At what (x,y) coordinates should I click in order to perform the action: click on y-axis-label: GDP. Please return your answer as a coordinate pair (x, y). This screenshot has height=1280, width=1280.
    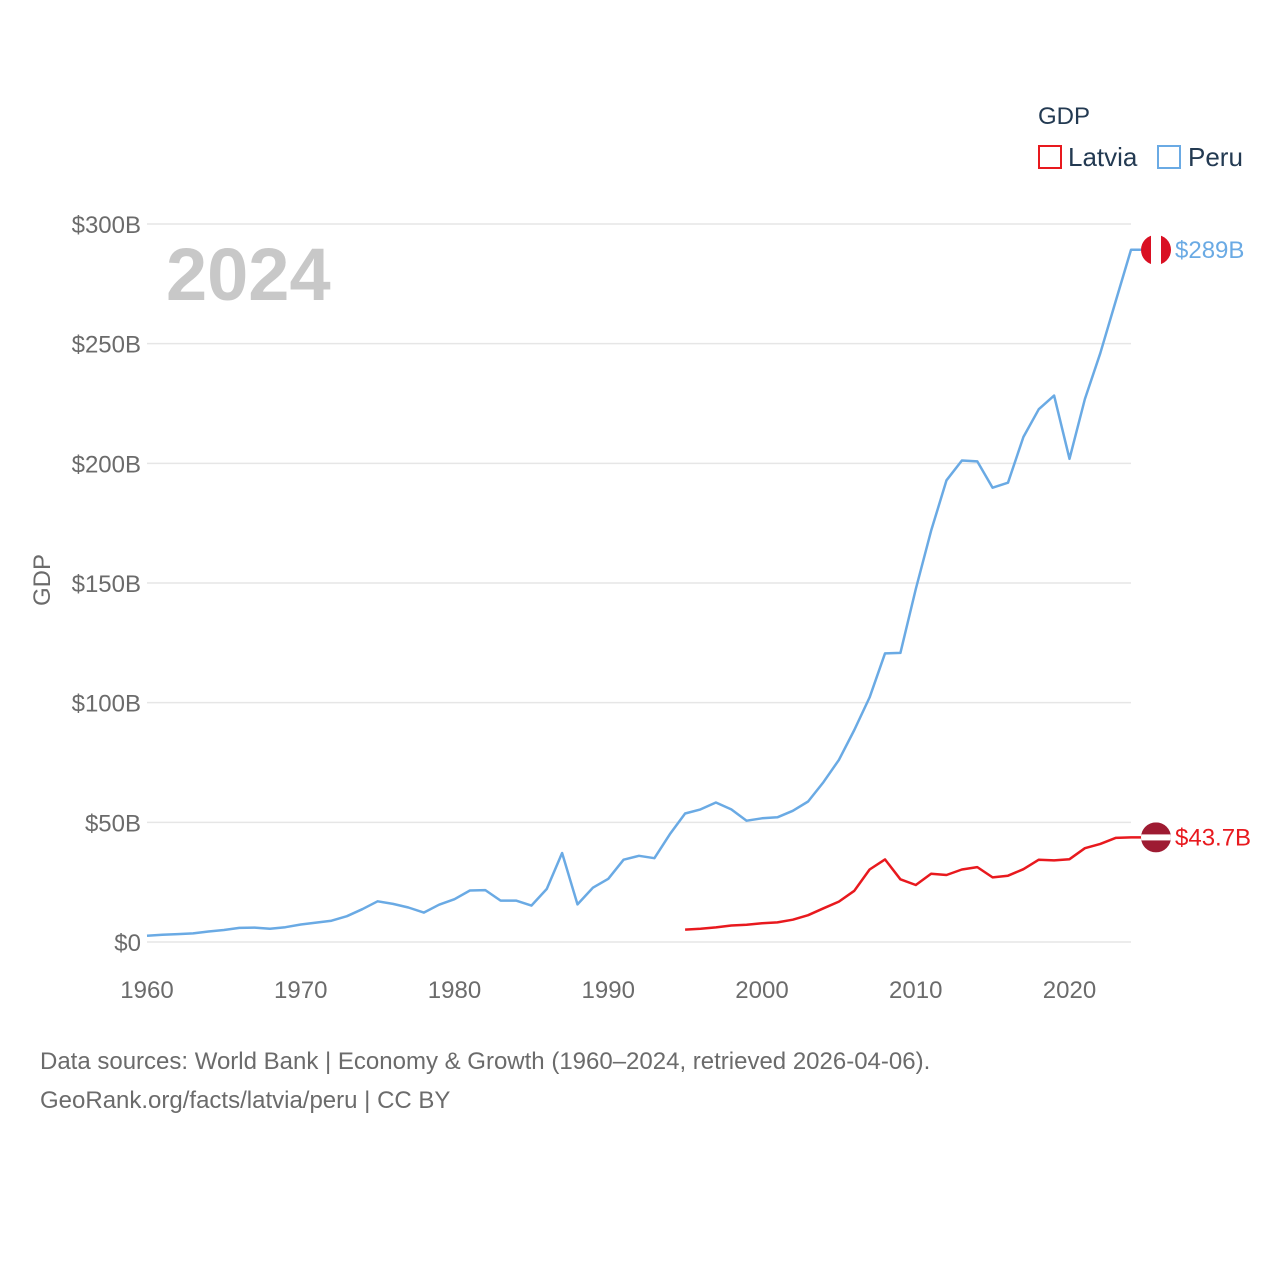
    Looking at the image, I should click on (42, 580).